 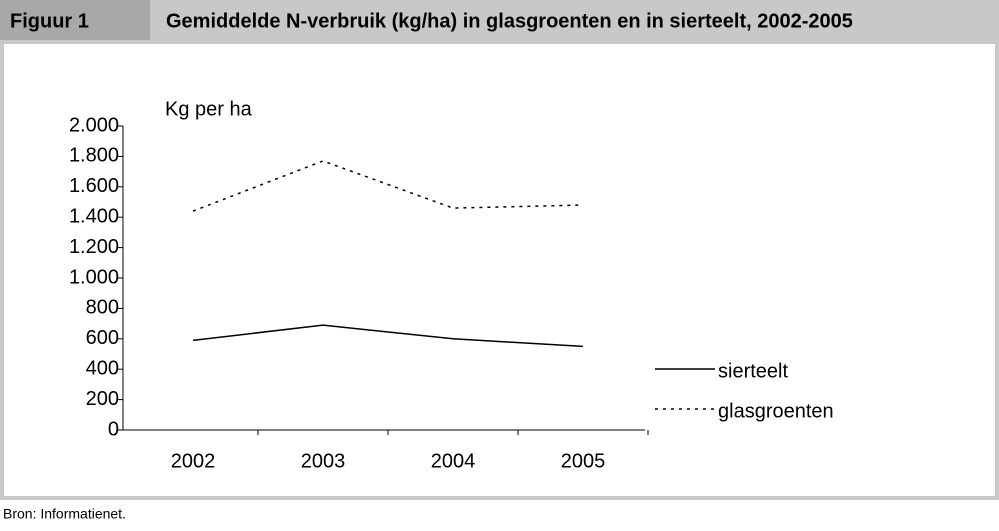 I want to click on y-tick-label: 1.600, so click(x=94, y=186).